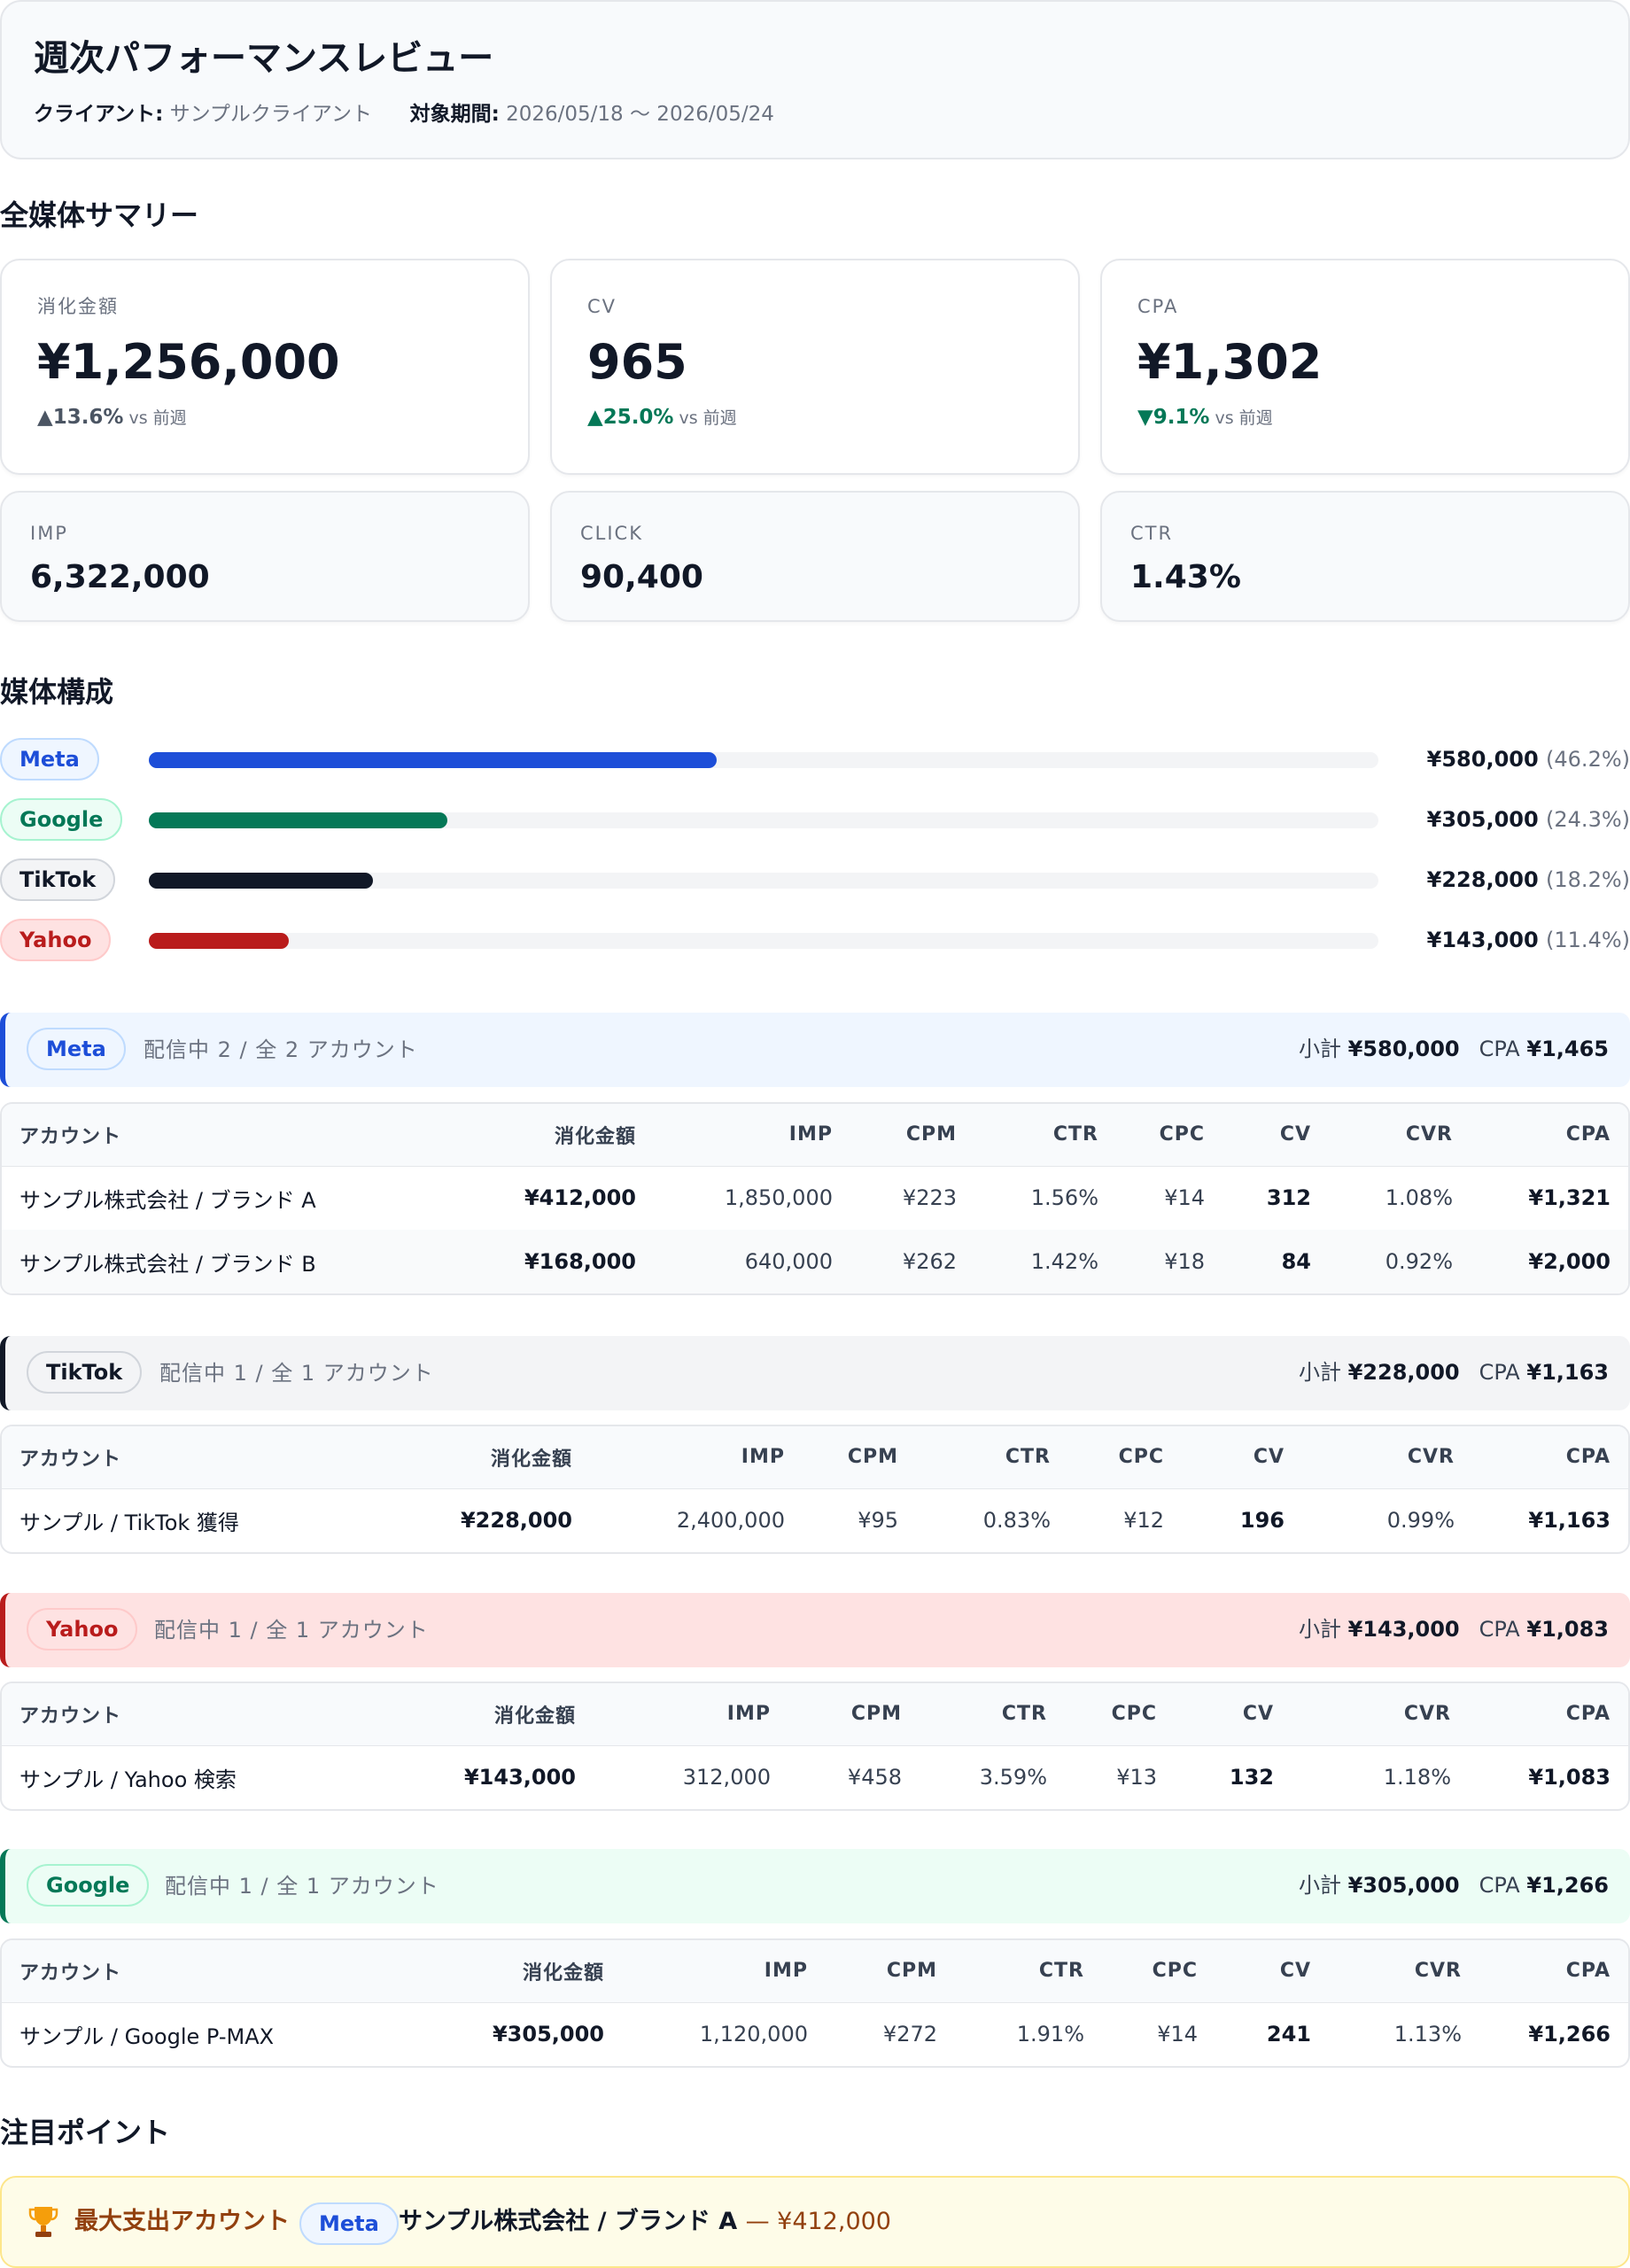 This screenshot has width=1630, height=2268. What do you see at coordinates (265, 556) in the screenshot?
I see `kpi-card-imp: IMP 6,322,000` at bounding box center [265, 556].